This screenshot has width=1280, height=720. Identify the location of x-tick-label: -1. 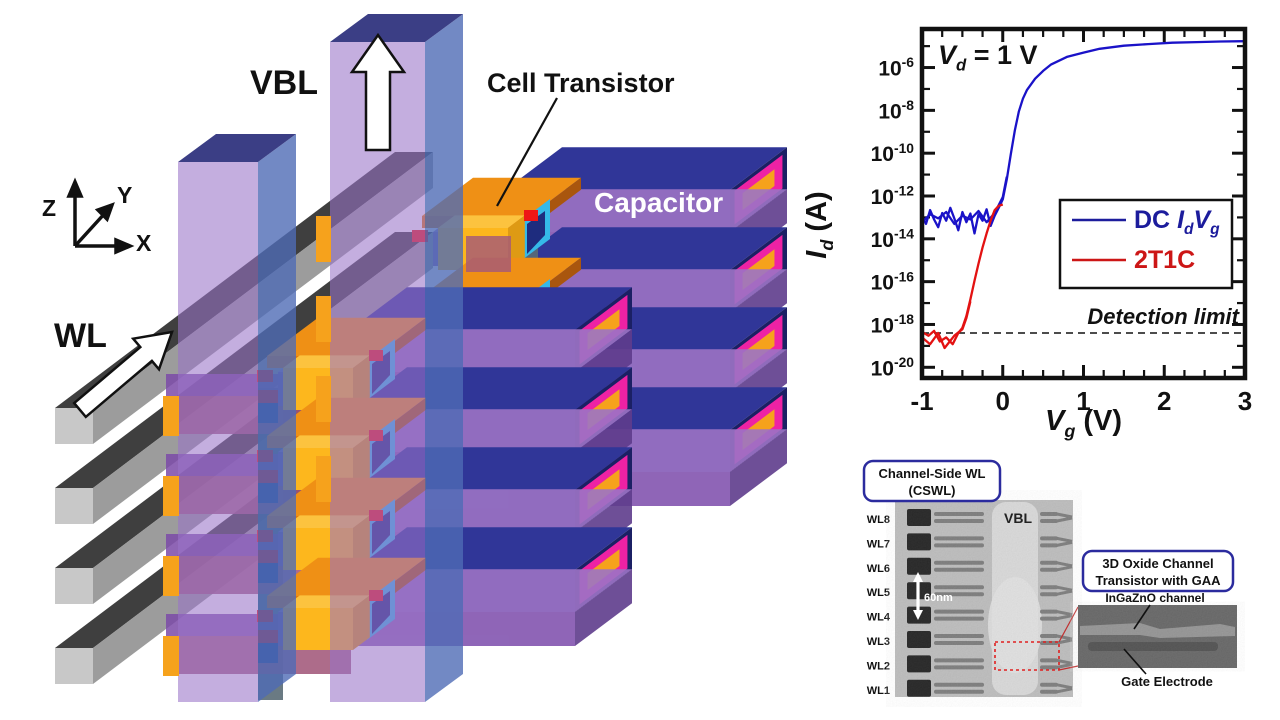
(921, 401).